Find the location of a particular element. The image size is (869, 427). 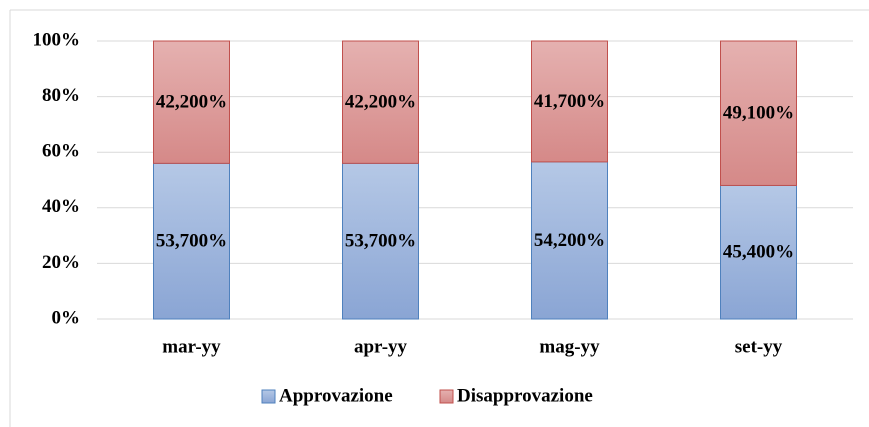

x-tick-label: set-yy is located at coordinates (759, 346).